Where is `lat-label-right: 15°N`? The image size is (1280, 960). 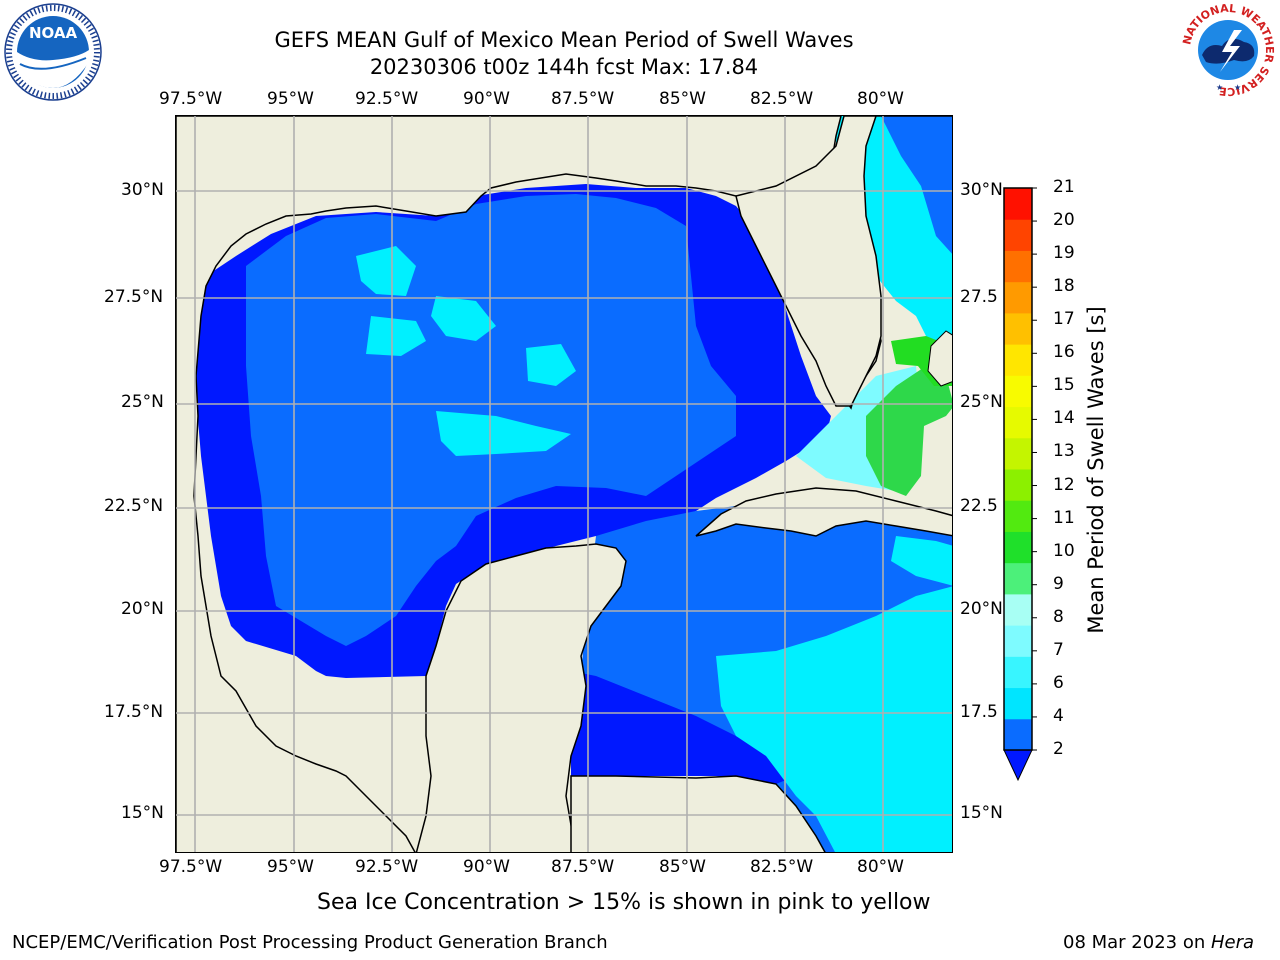
lat-label-right: 15°N is located at coordinates (981, 813).